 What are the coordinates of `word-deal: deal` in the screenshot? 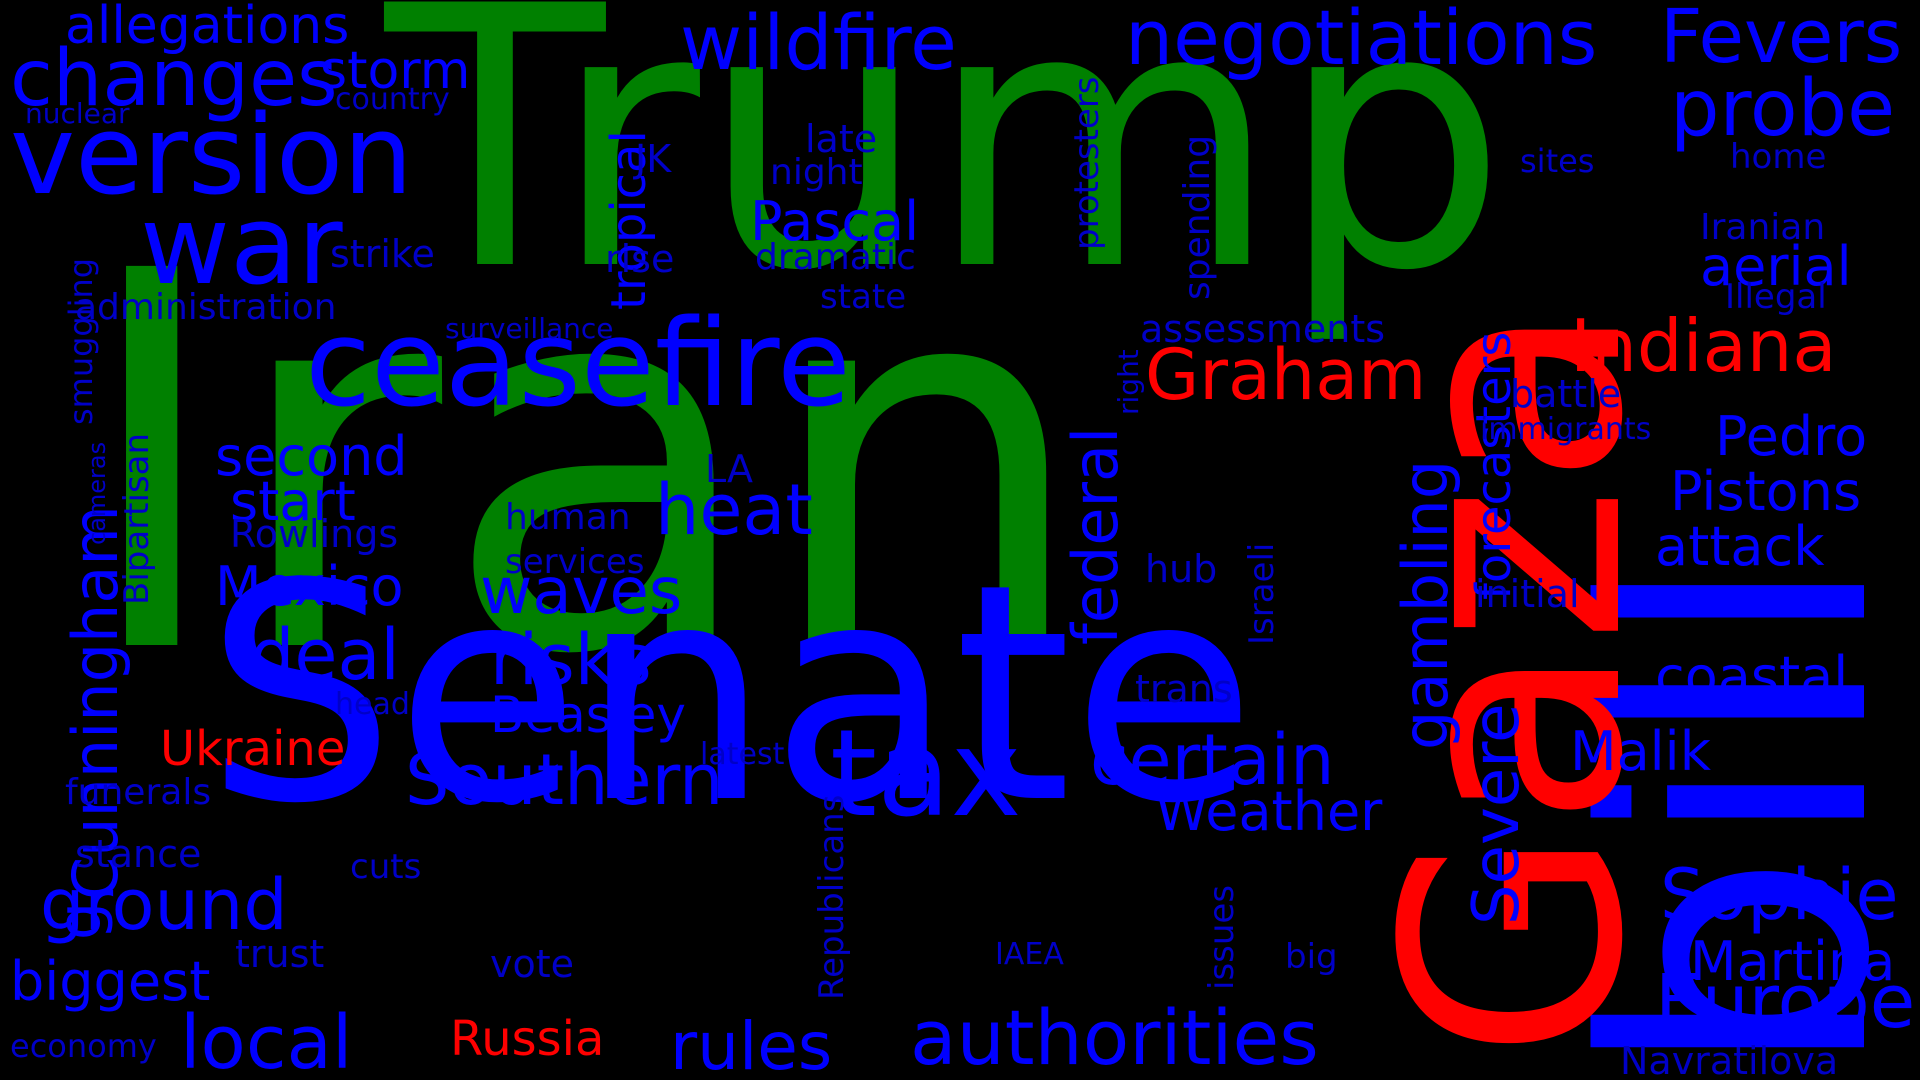 It's located at (325, 655).